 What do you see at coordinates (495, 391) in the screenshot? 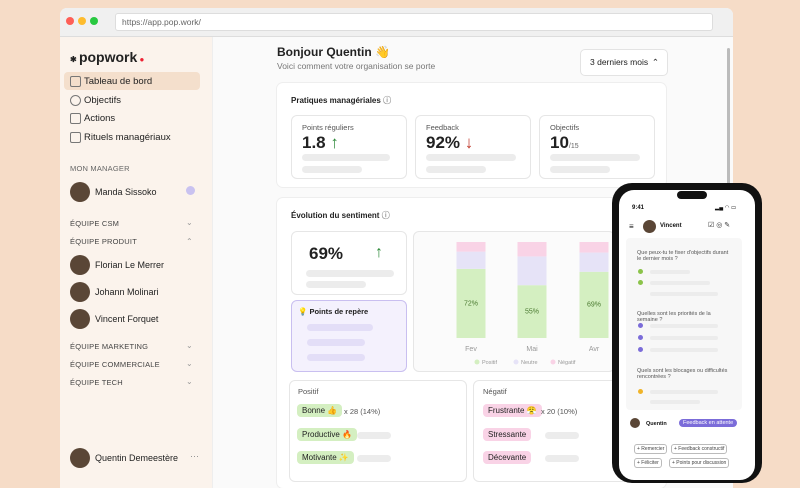
I see `box-title: Négatif` at bounding box center [495, 391].